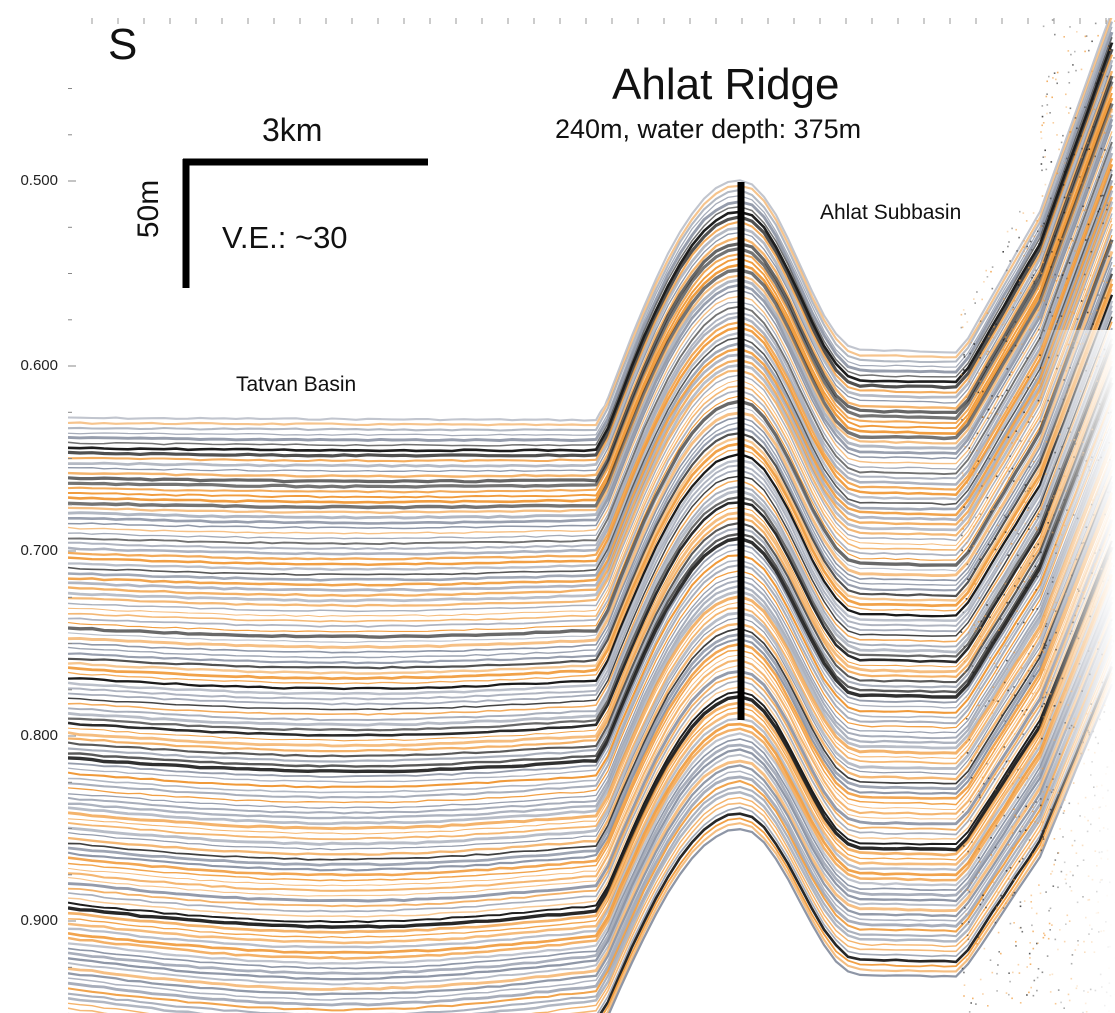 This screenshot has height=1013, width=1115. What do you see at coordinates (296, 384) in the screenshot?
I see `tatvan-basin-label: Tatvan Basin` at bounding box center [296, 384].